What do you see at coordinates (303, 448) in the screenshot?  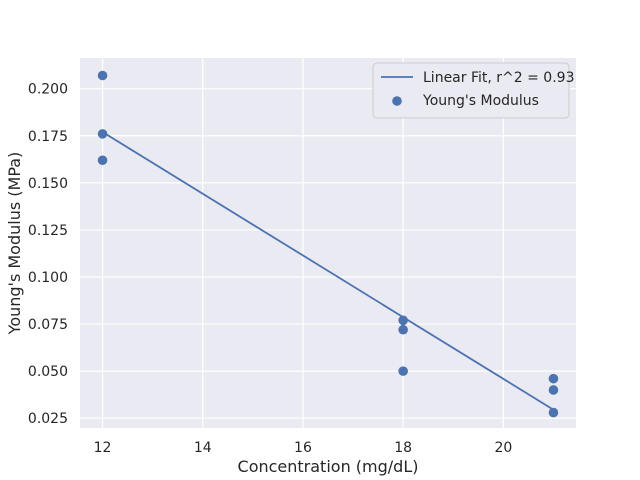 I see `x-tick-label: 16` at bounding box center [303, 448].